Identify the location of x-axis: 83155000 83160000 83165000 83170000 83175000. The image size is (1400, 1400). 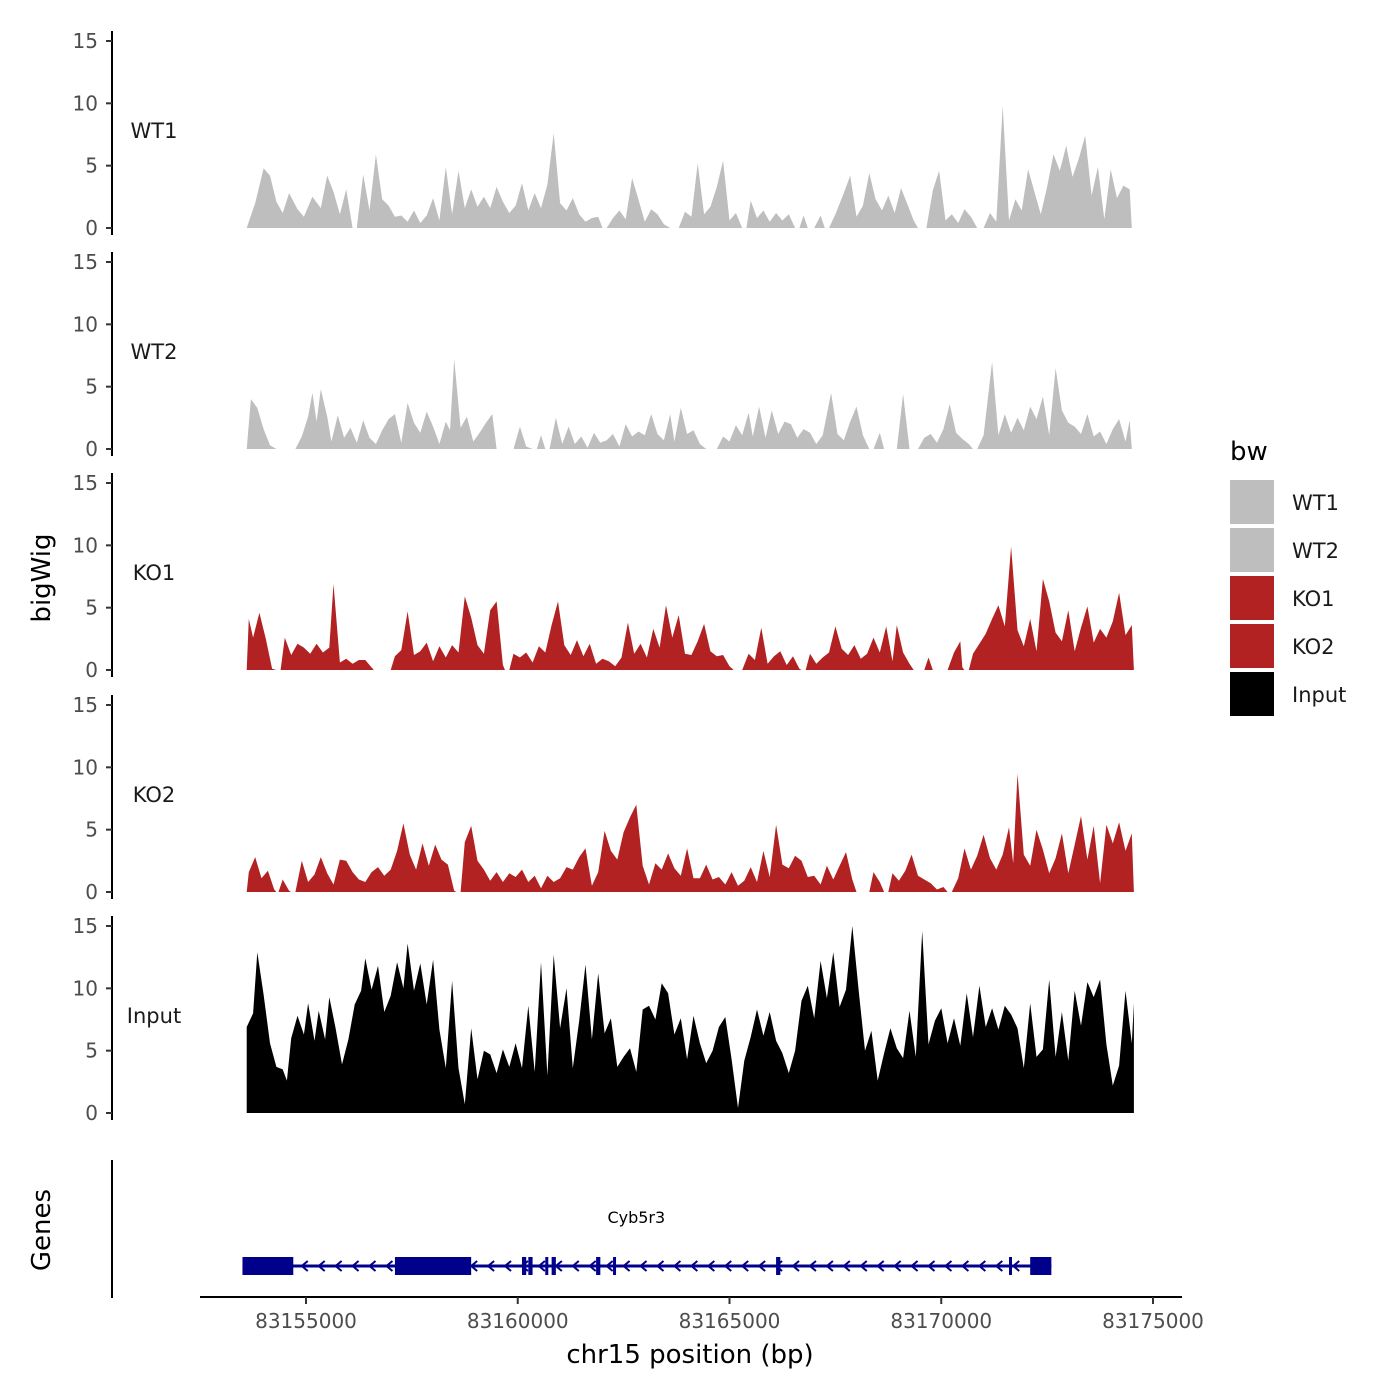
(702, 1314).